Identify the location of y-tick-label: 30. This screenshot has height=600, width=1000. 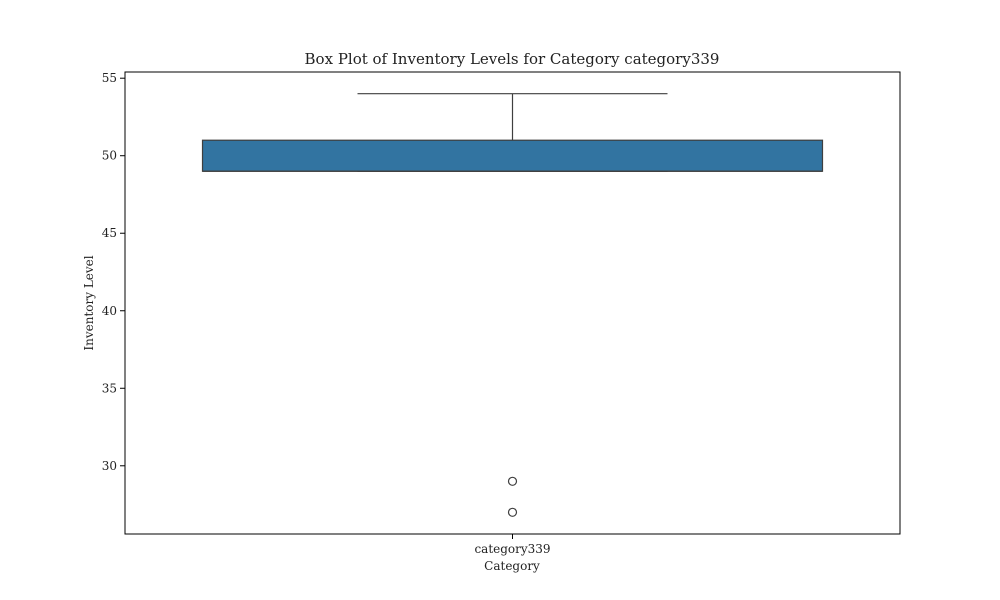
(109, 466).